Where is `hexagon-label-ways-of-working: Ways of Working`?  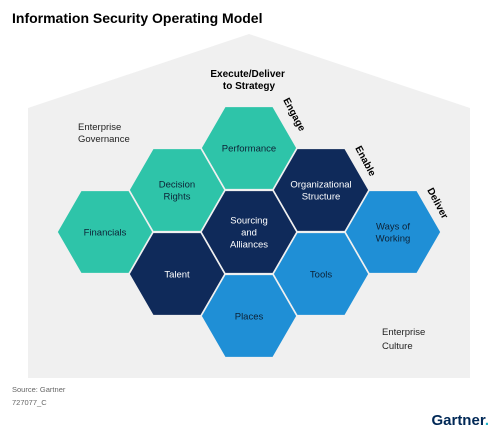 hexagon-label-ways-of-working: Ways of Working is located at coordinates (393, 233).